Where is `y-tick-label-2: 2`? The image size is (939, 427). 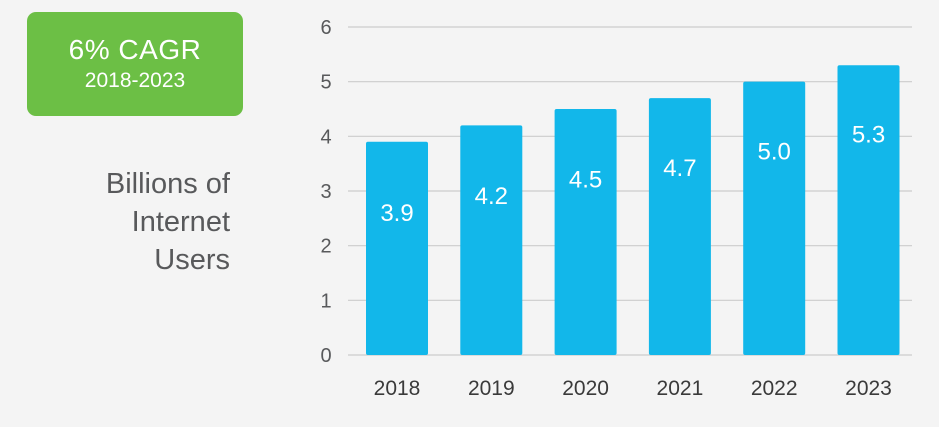 y-tick-label-2: 2 is located at coordinates (325, 247).